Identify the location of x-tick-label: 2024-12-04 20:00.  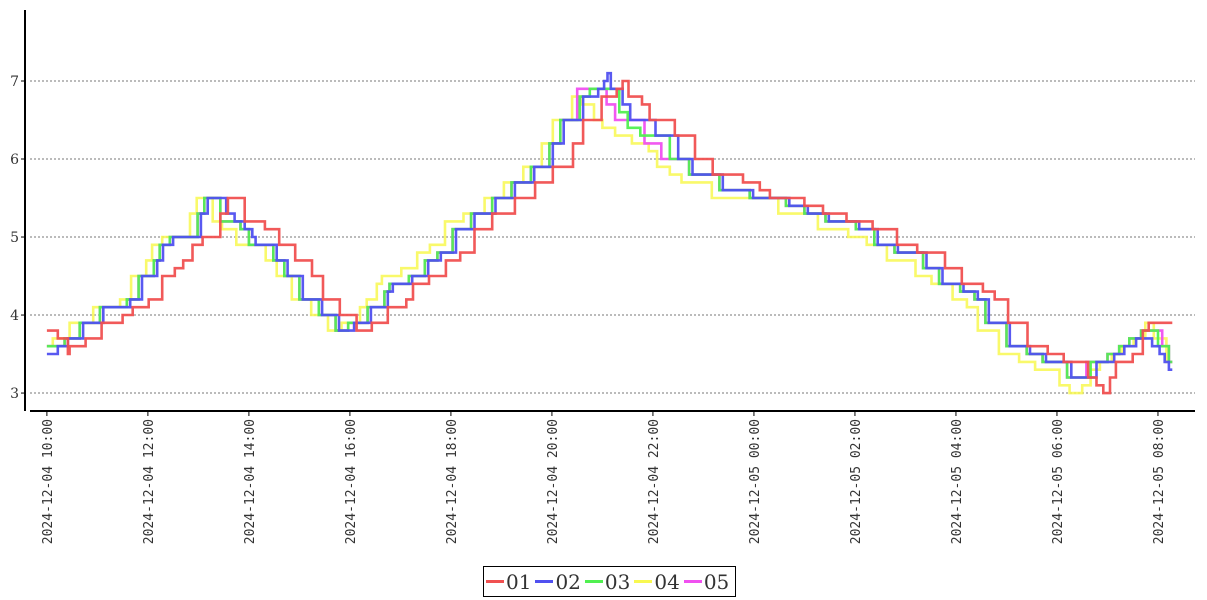
(553, 481).